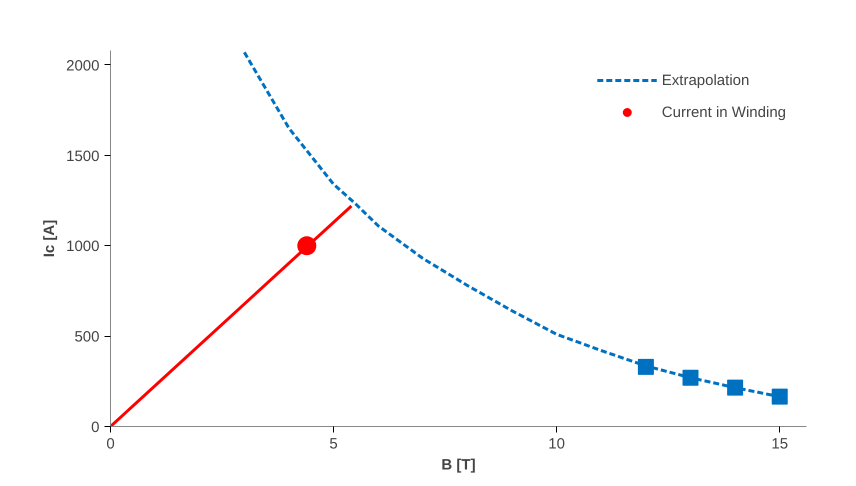  Describe the element at coordinates (95, 427) in the screenshot. I see `y-tick-label: 0` at that location.